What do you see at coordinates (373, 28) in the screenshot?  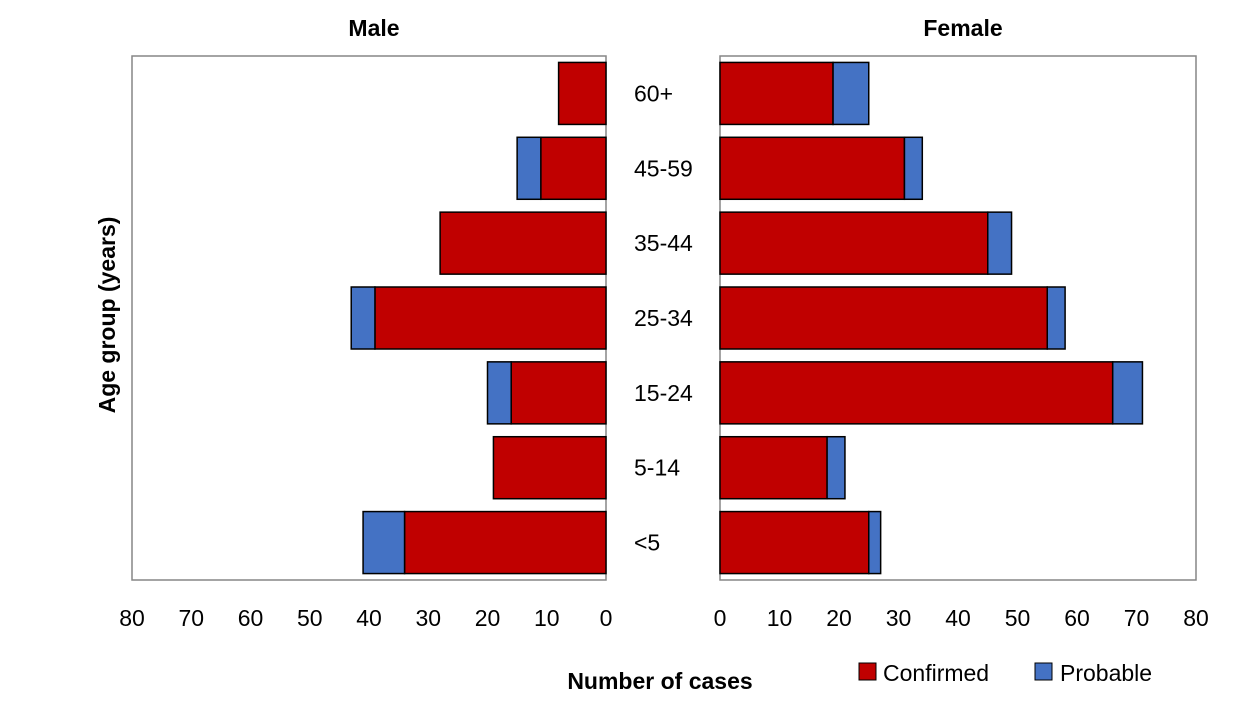 I see `male-panel-title: Male` at bounding box center [373, 28].